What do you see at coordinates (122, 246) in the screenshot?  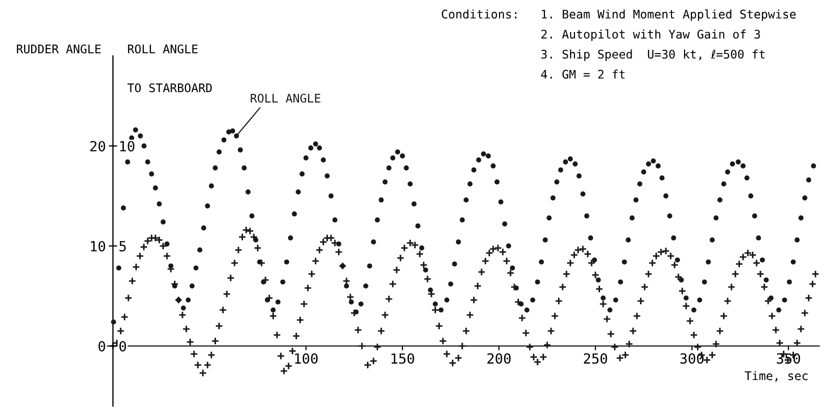 I see `y2-tick-label: 5` at bounding box center [122, 246].